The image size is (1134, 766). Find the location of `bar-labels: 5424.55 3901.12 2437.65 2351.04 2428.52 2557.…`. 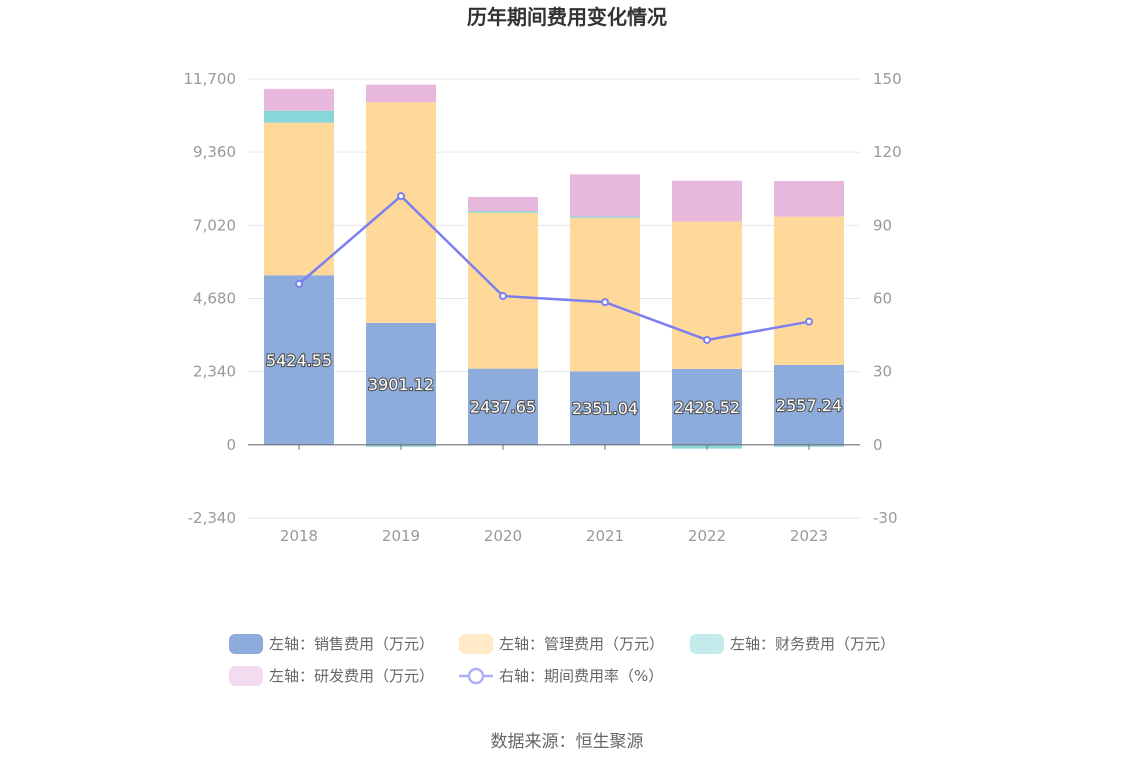

bar-labels: 5424.55 3901.12 2437.65 2351.04 2428.52 2557.… is located at coordinates (554, 384).